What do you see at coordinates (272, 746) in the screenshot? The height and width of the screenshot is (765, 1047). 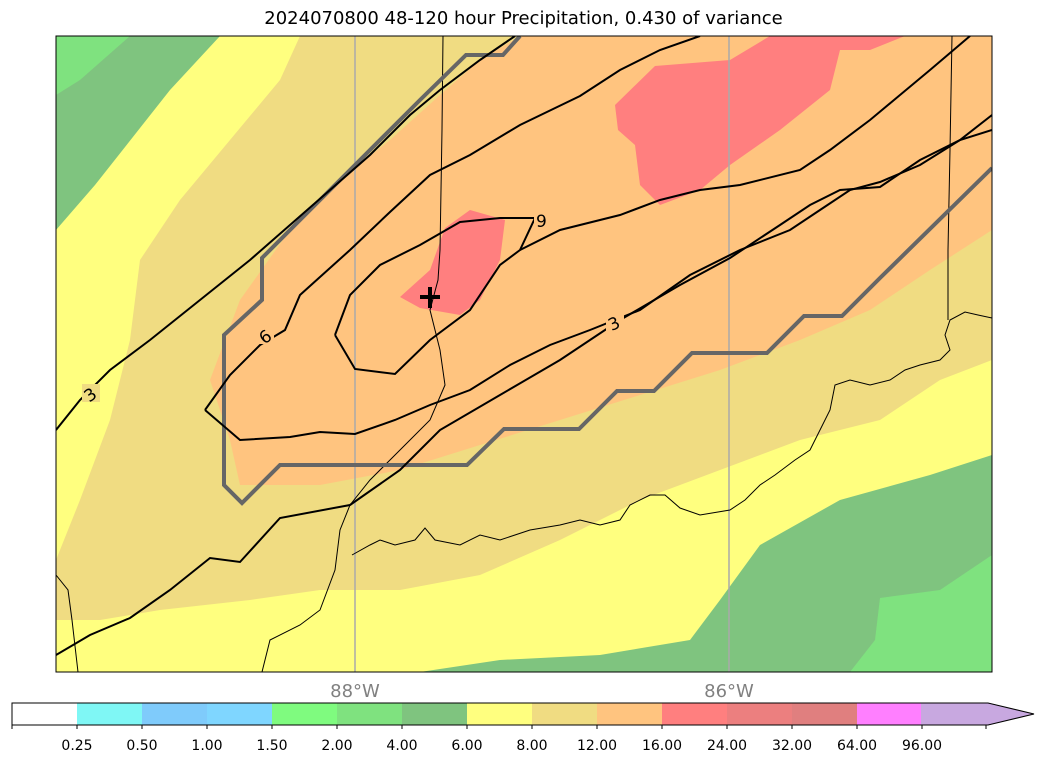 I see `colorbar-tick-label: 1.50` at bounding box center [272, 746].